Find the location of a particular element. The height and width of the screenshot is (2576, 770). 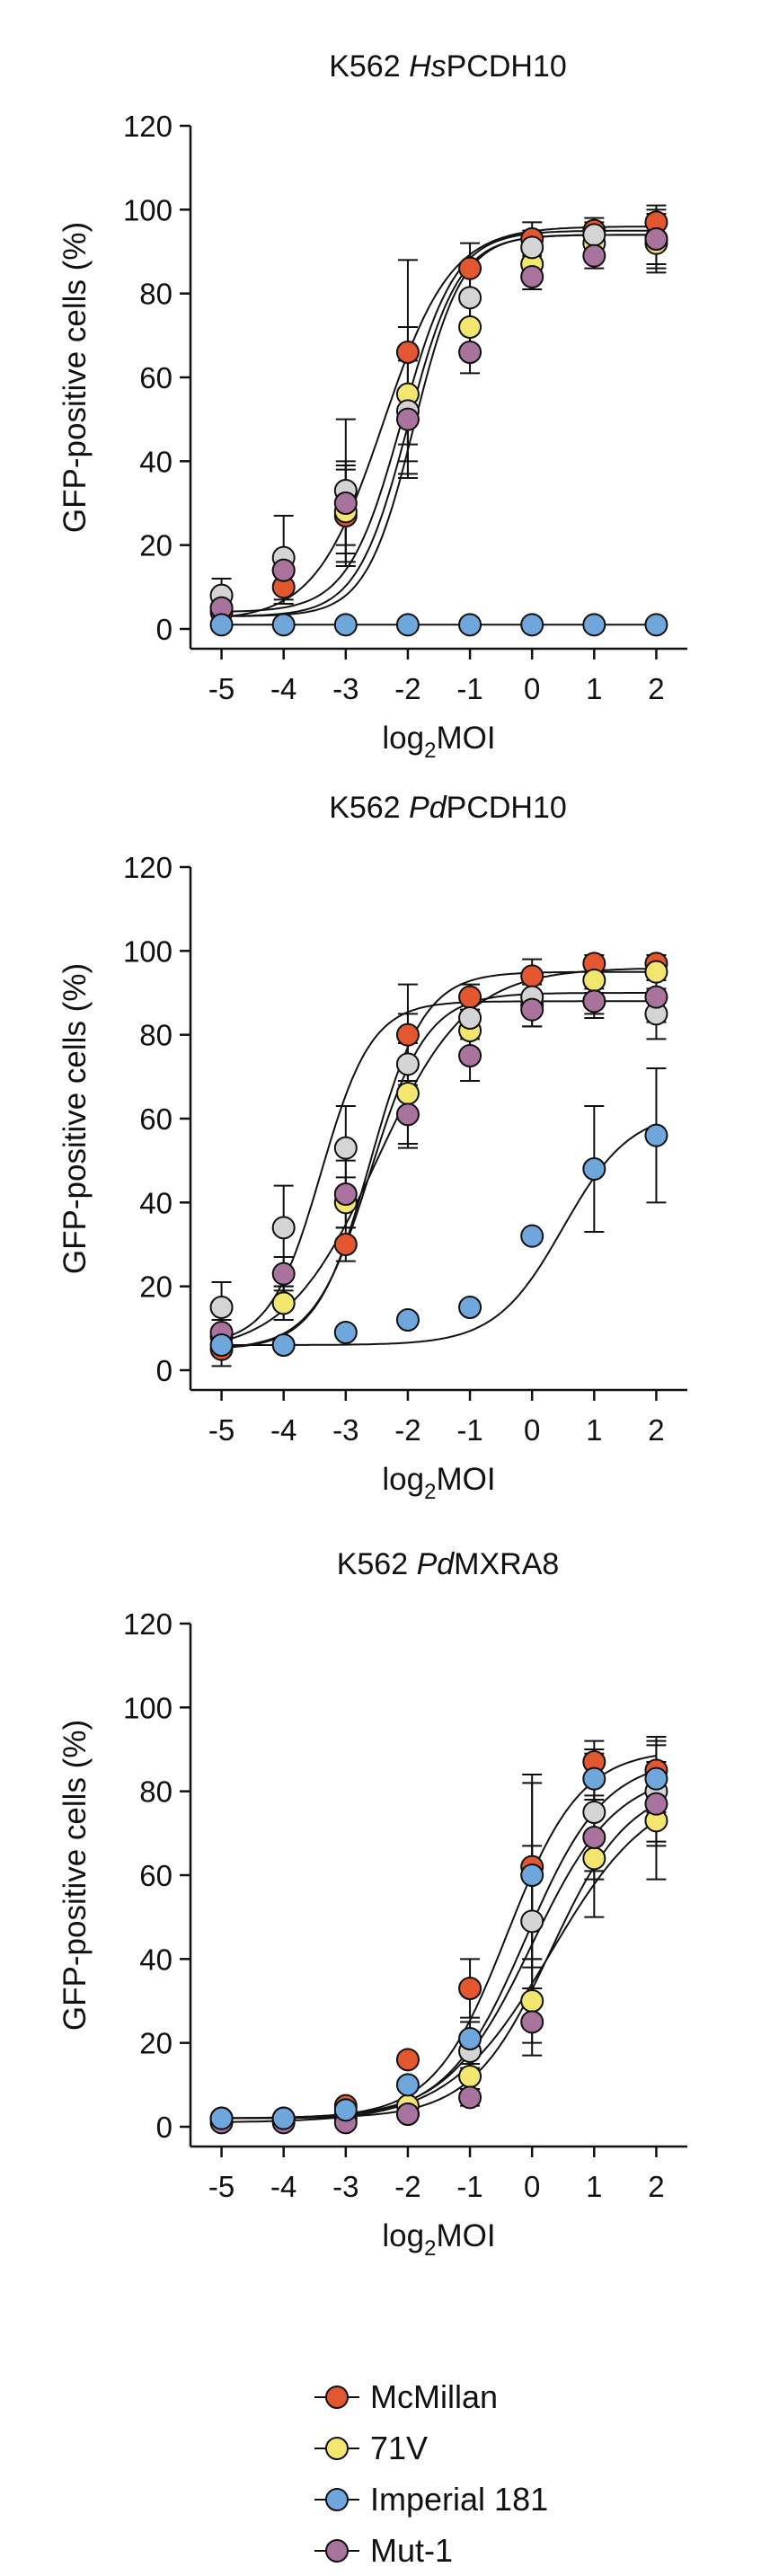

x-tick-label: -4 is located at coordinates (283, 2186).